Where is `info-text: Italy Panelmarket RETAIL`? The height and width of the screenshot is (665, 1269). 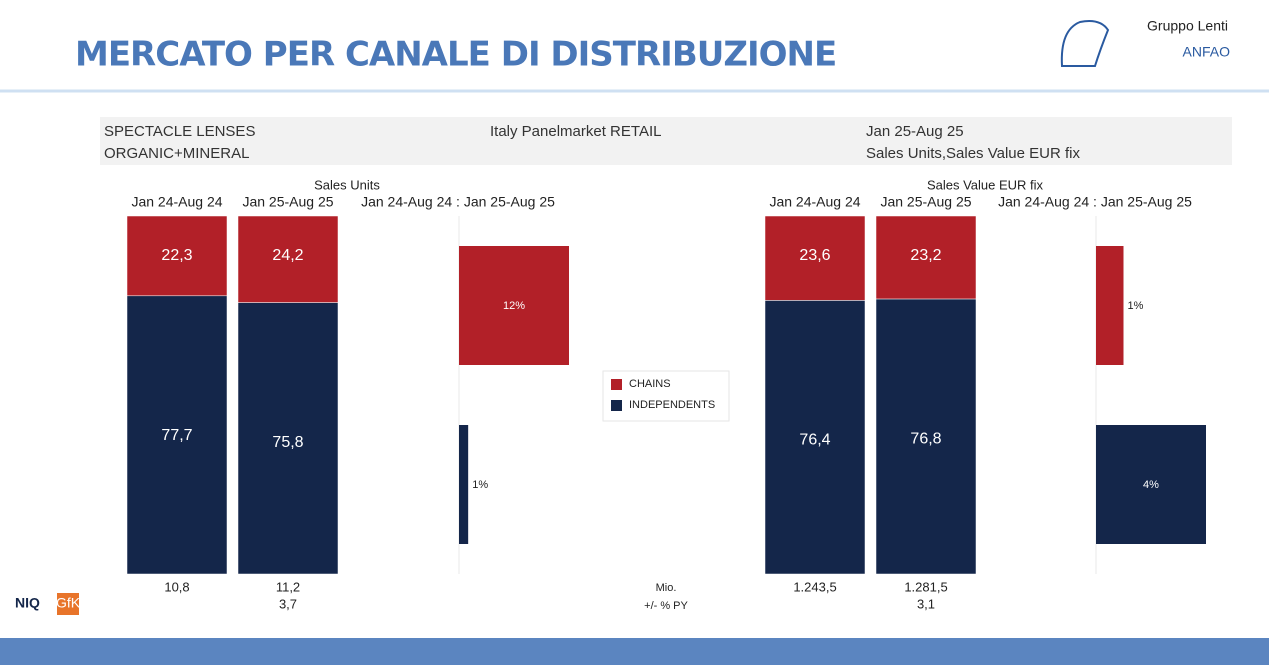
info-text: Italy Panelmarket RETAIL is located at coordinates (575, 131).